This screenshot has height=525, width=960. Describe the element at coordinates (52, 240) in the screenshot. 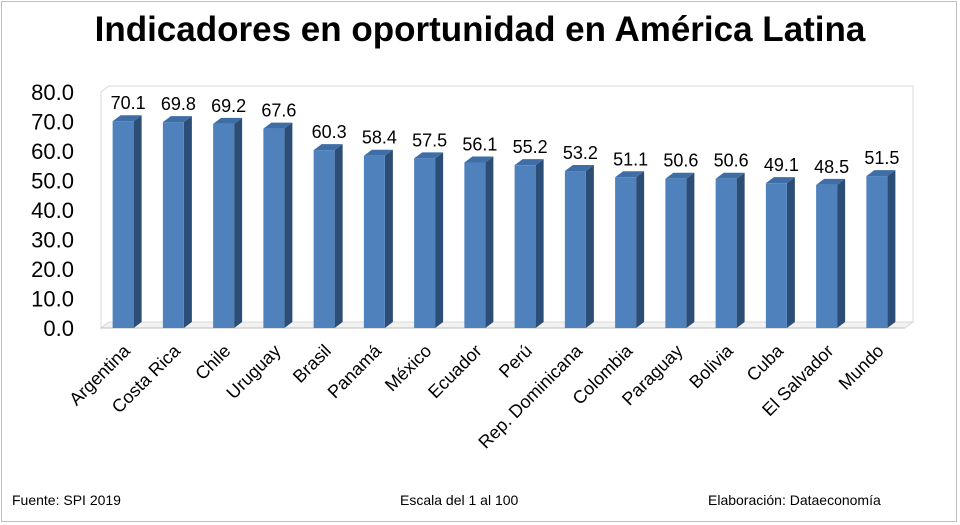

I see `y-tick-label: 30.0` at that location.